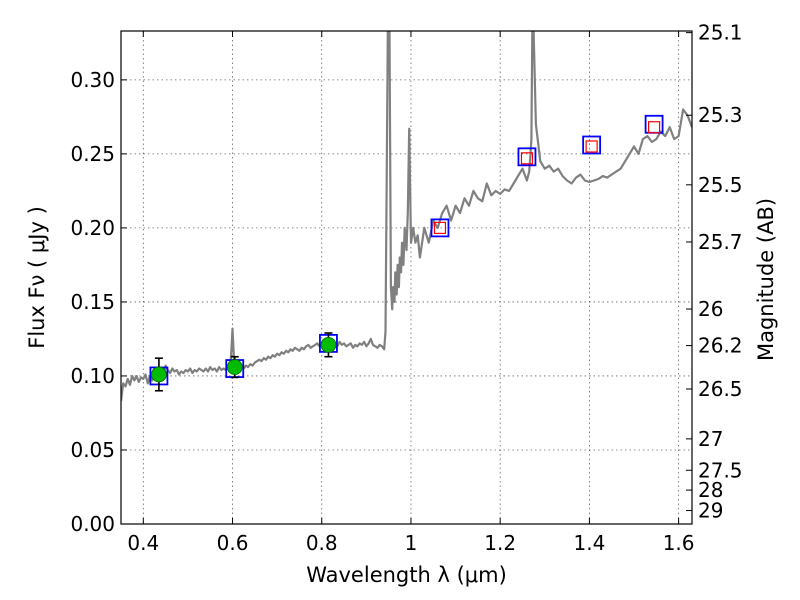 This screenshot has height=600, width=800. Describe the element at coordinates (92, 228) in the screenshot. I see `y-tick-label: 0.20` at that location.